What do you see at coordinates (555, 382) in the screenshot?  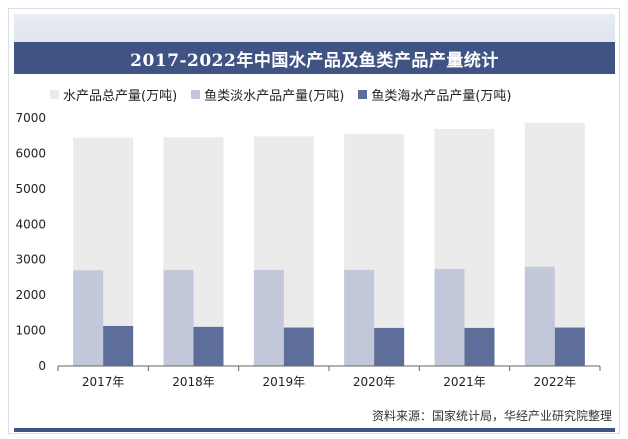 I see `x-tick-label: 2022年` at bounding box center [555, 382].